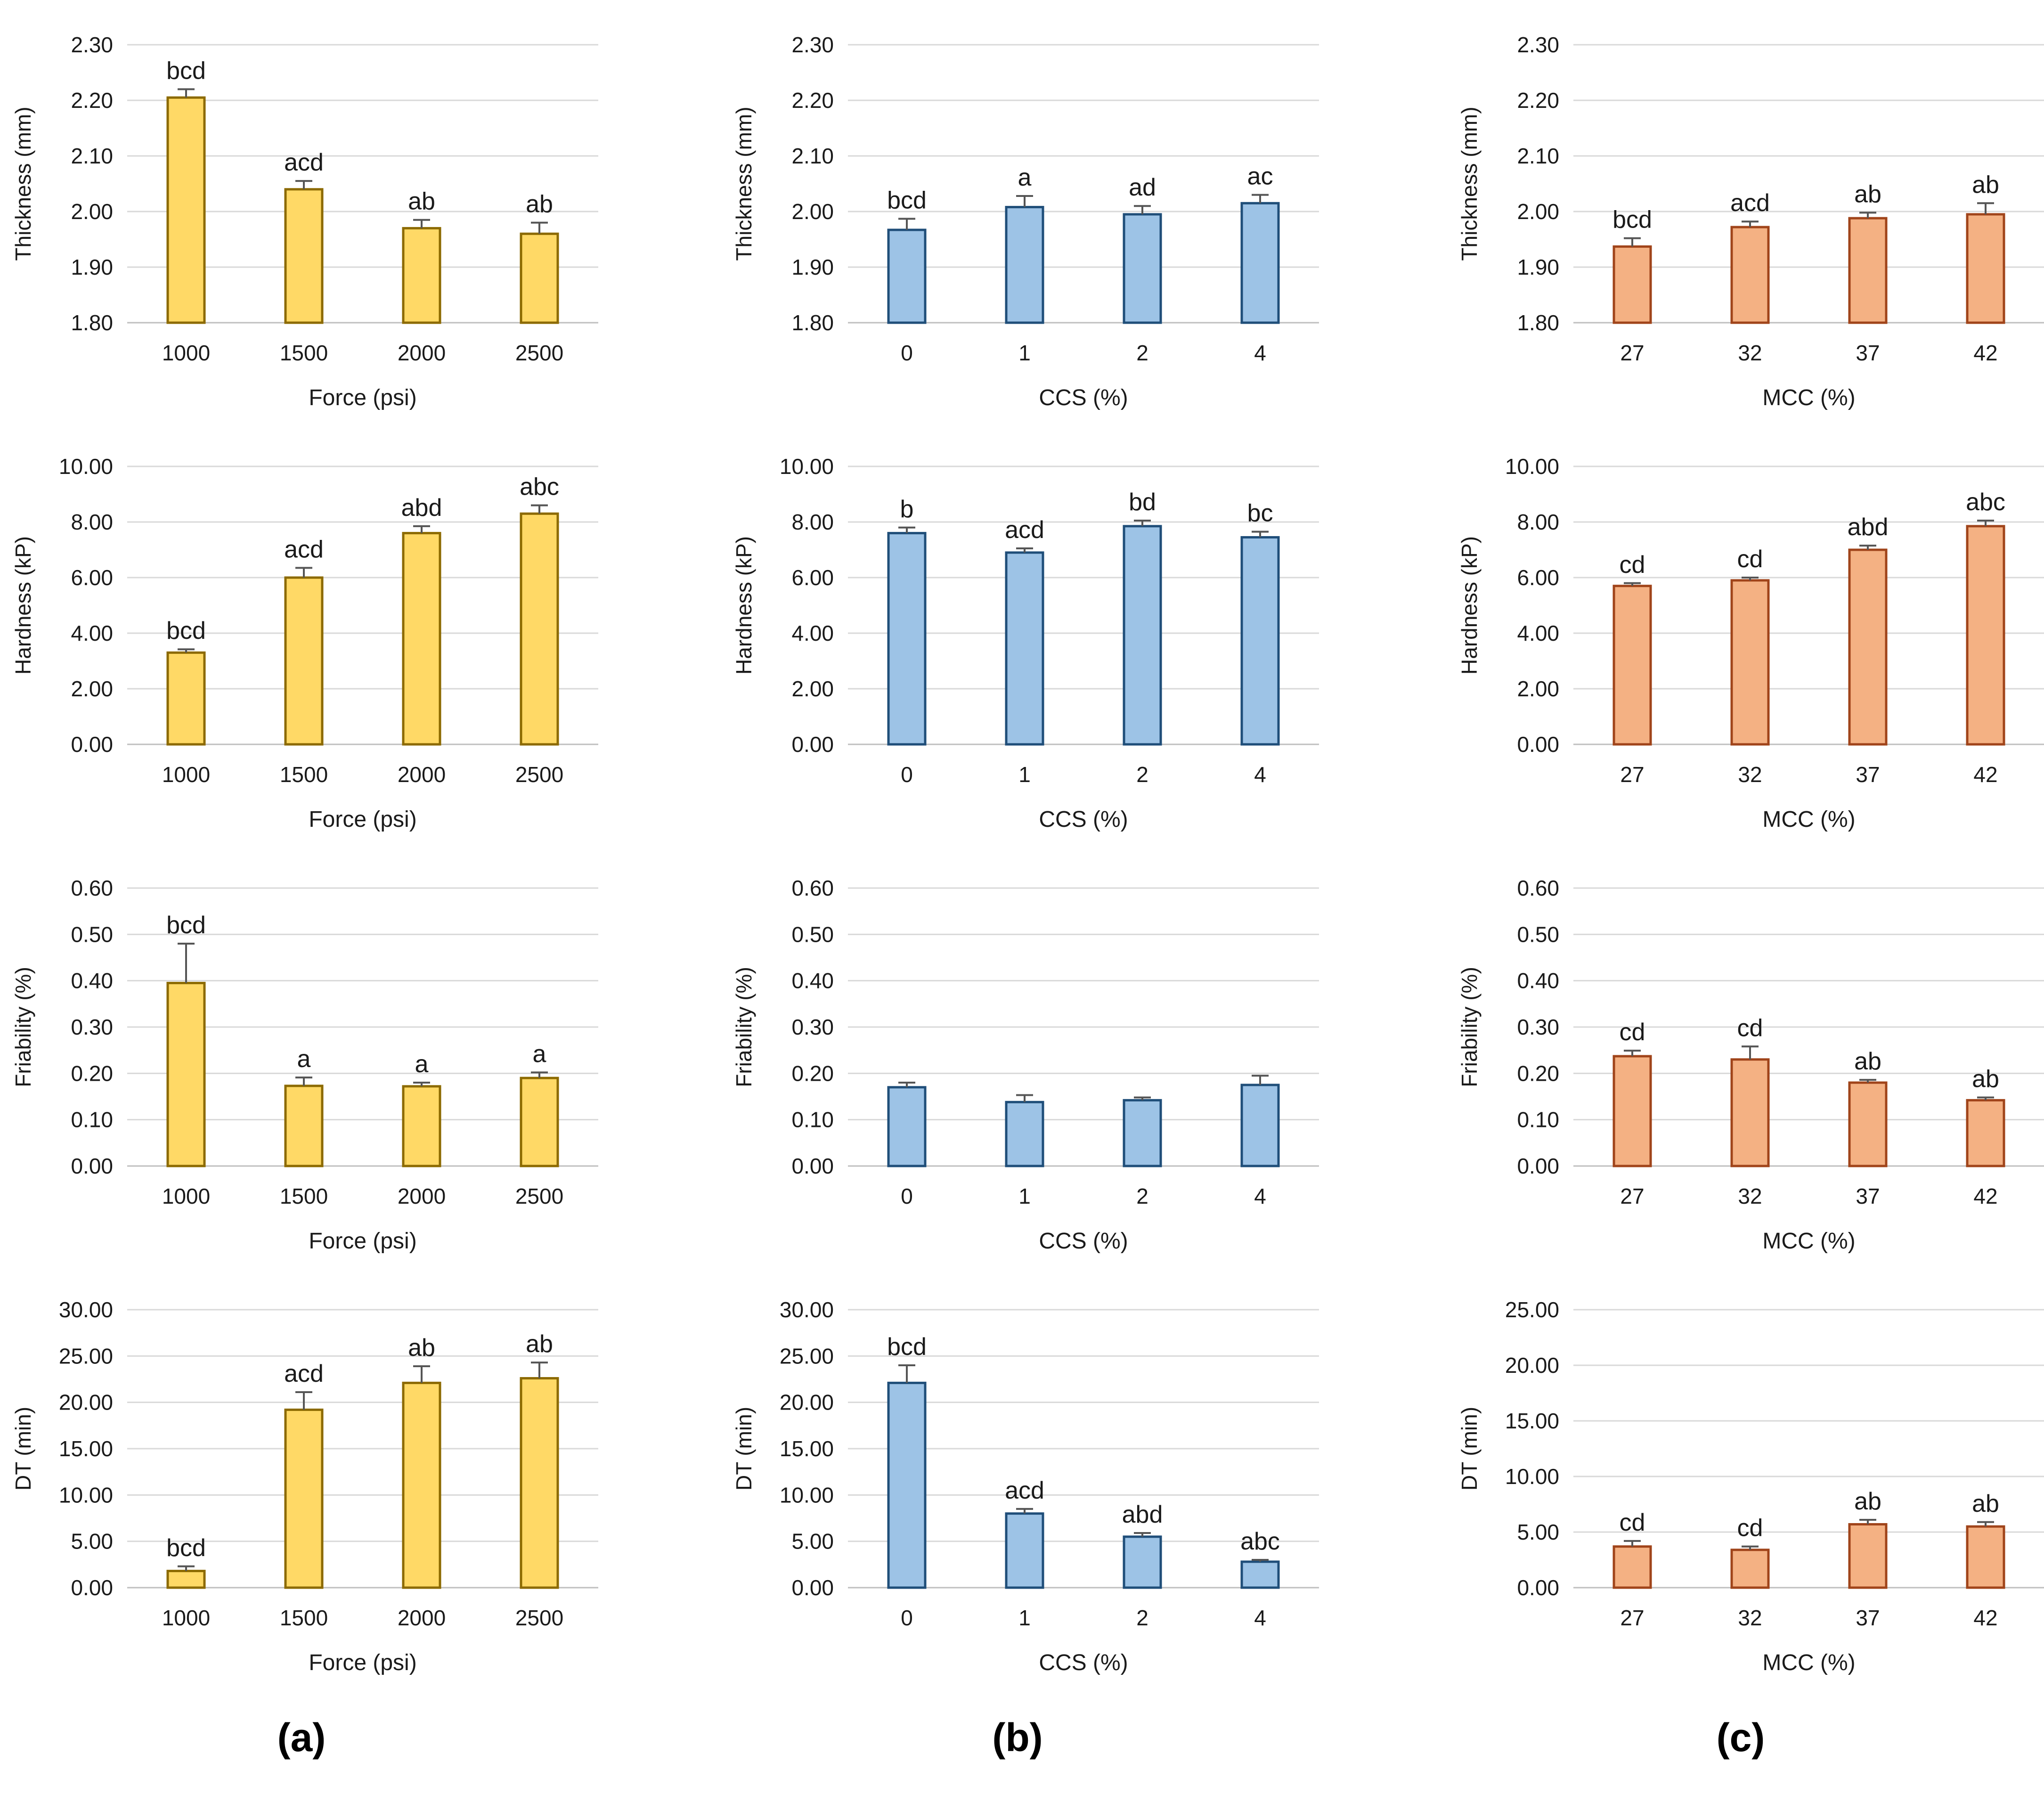  What do you see at coordinates (1142, 1618) in the screenshot?
I see `x-tick-label: 2` at bounding box center [1142, 1618].